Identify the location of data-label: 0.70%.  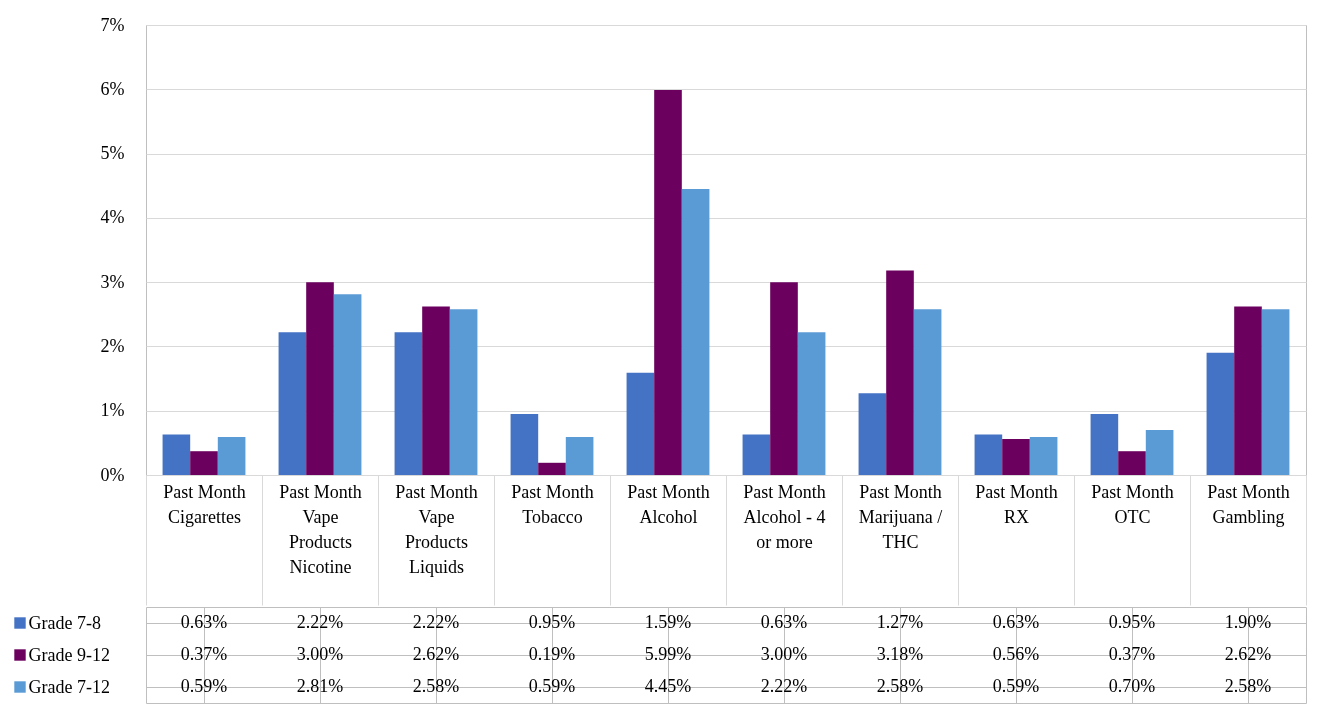
(1132, 686).